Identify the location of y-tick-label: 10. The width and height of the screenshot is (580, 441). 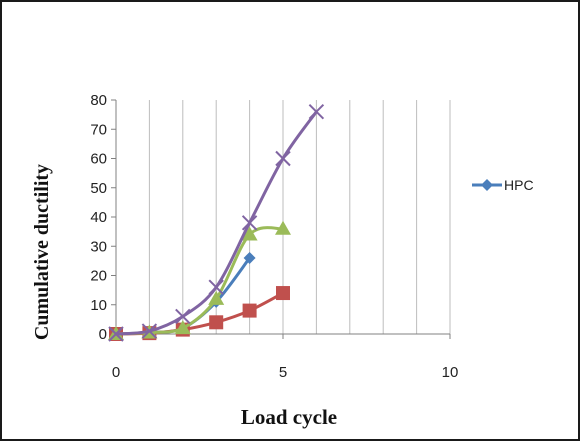
(98, 305).